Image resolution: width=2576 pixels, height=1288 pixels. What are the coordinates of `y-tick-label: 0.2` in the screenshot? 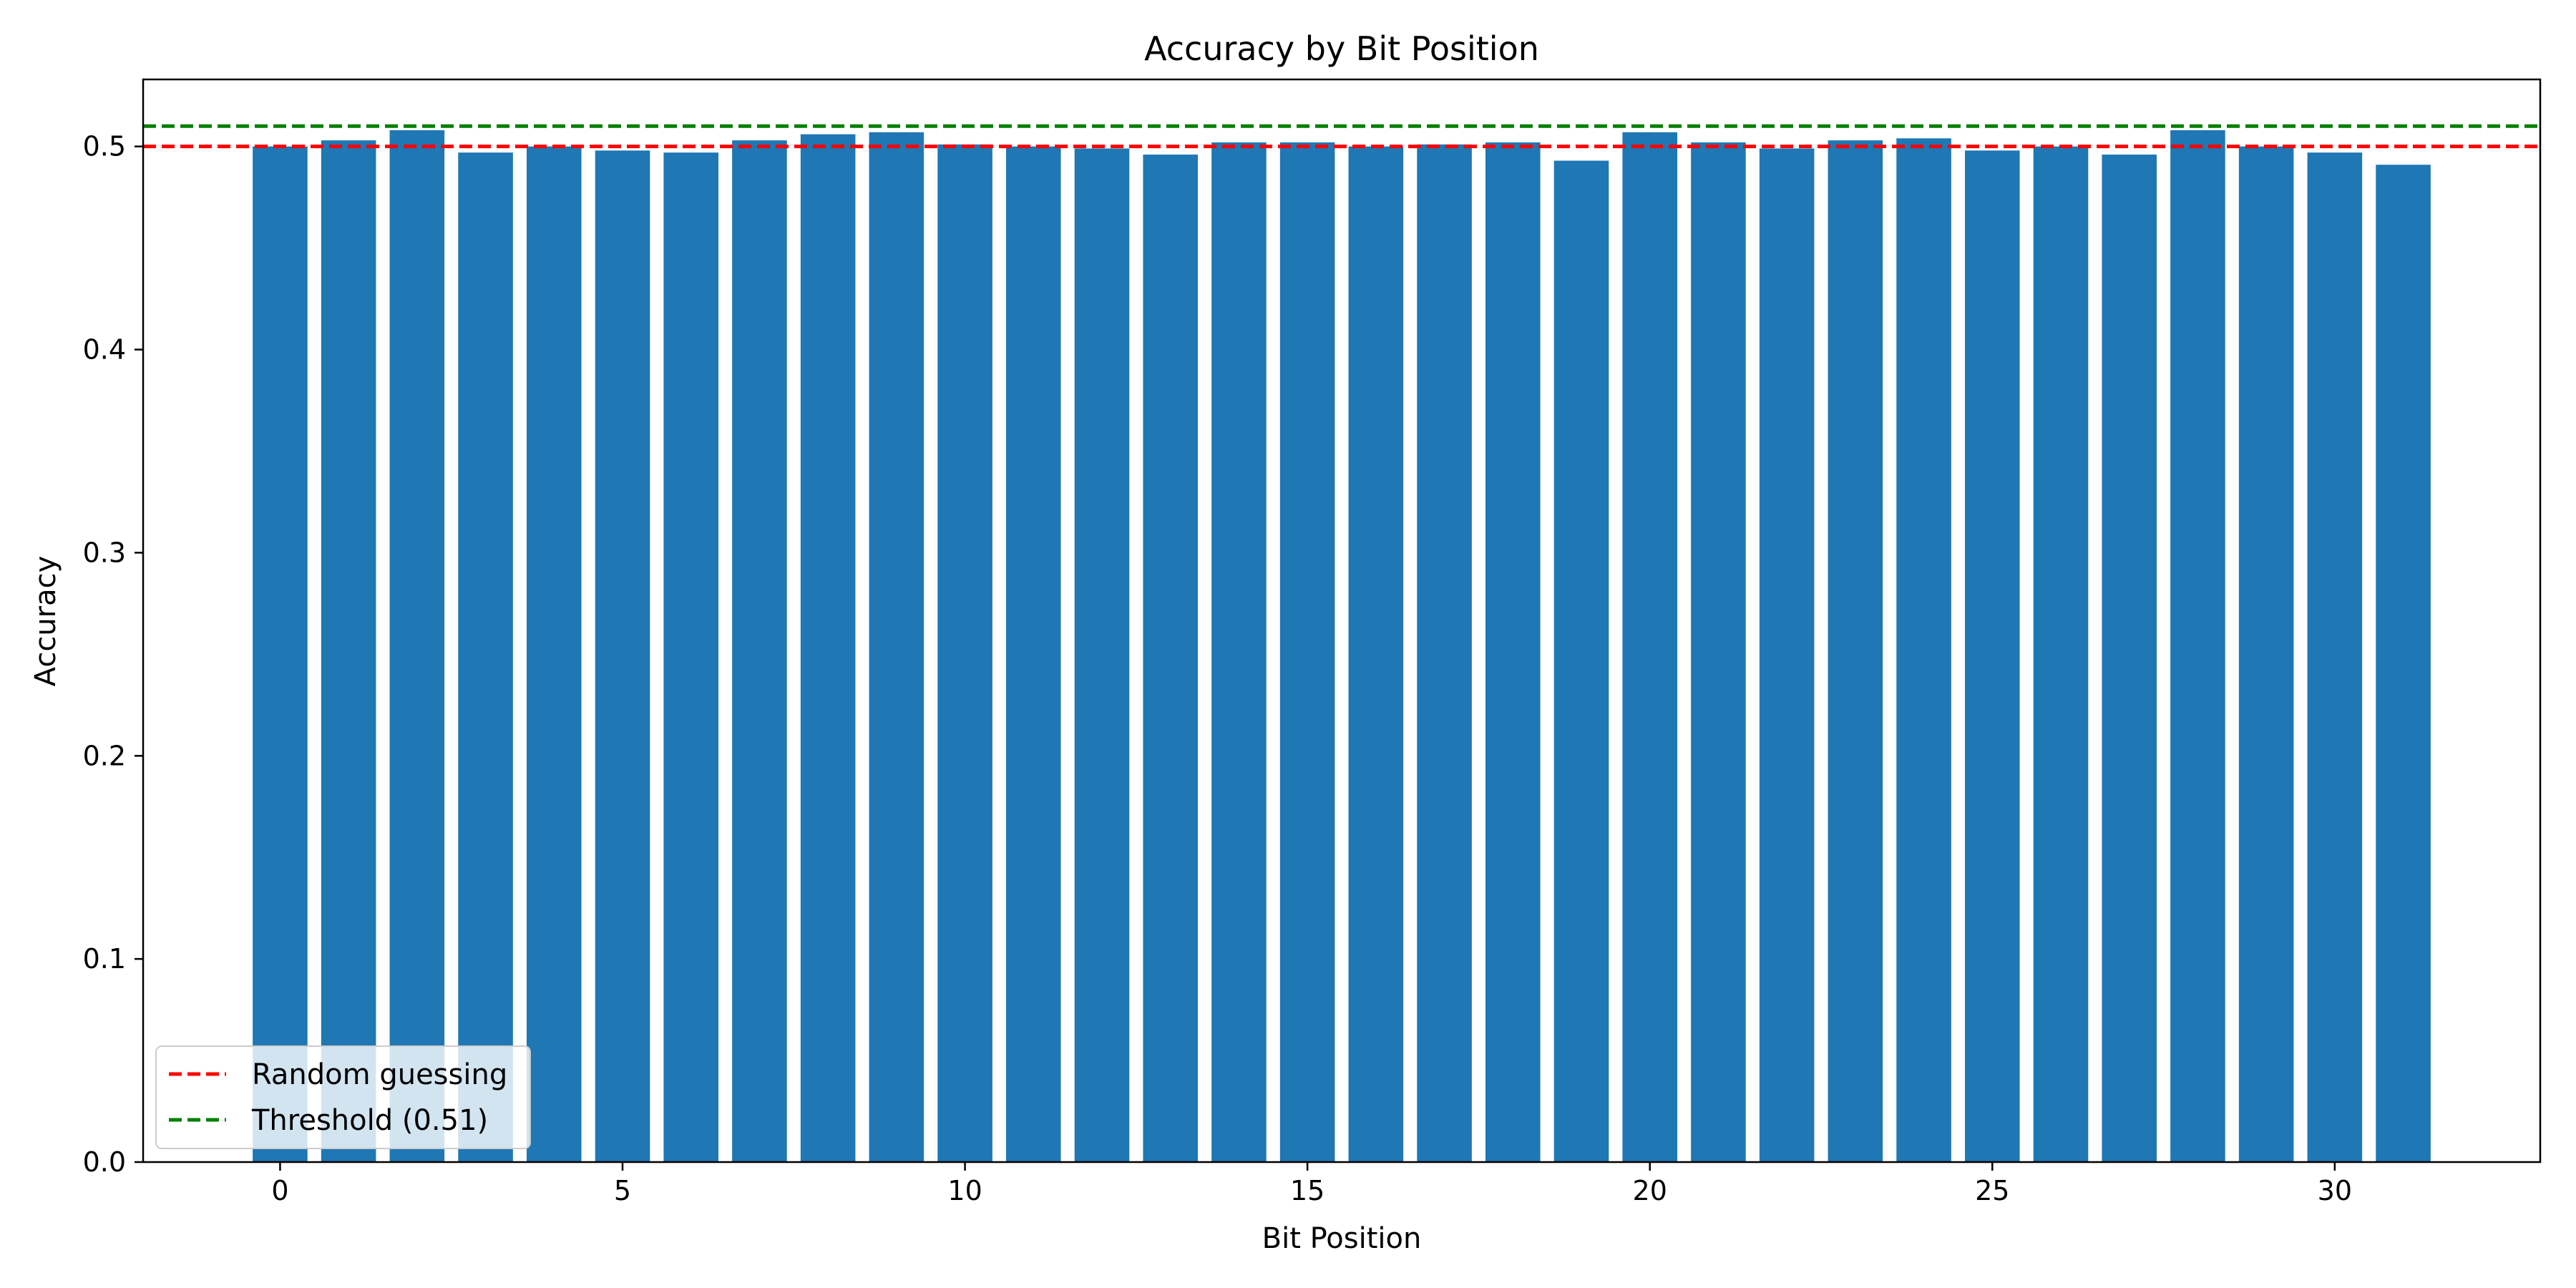 It's located at (104, 755).